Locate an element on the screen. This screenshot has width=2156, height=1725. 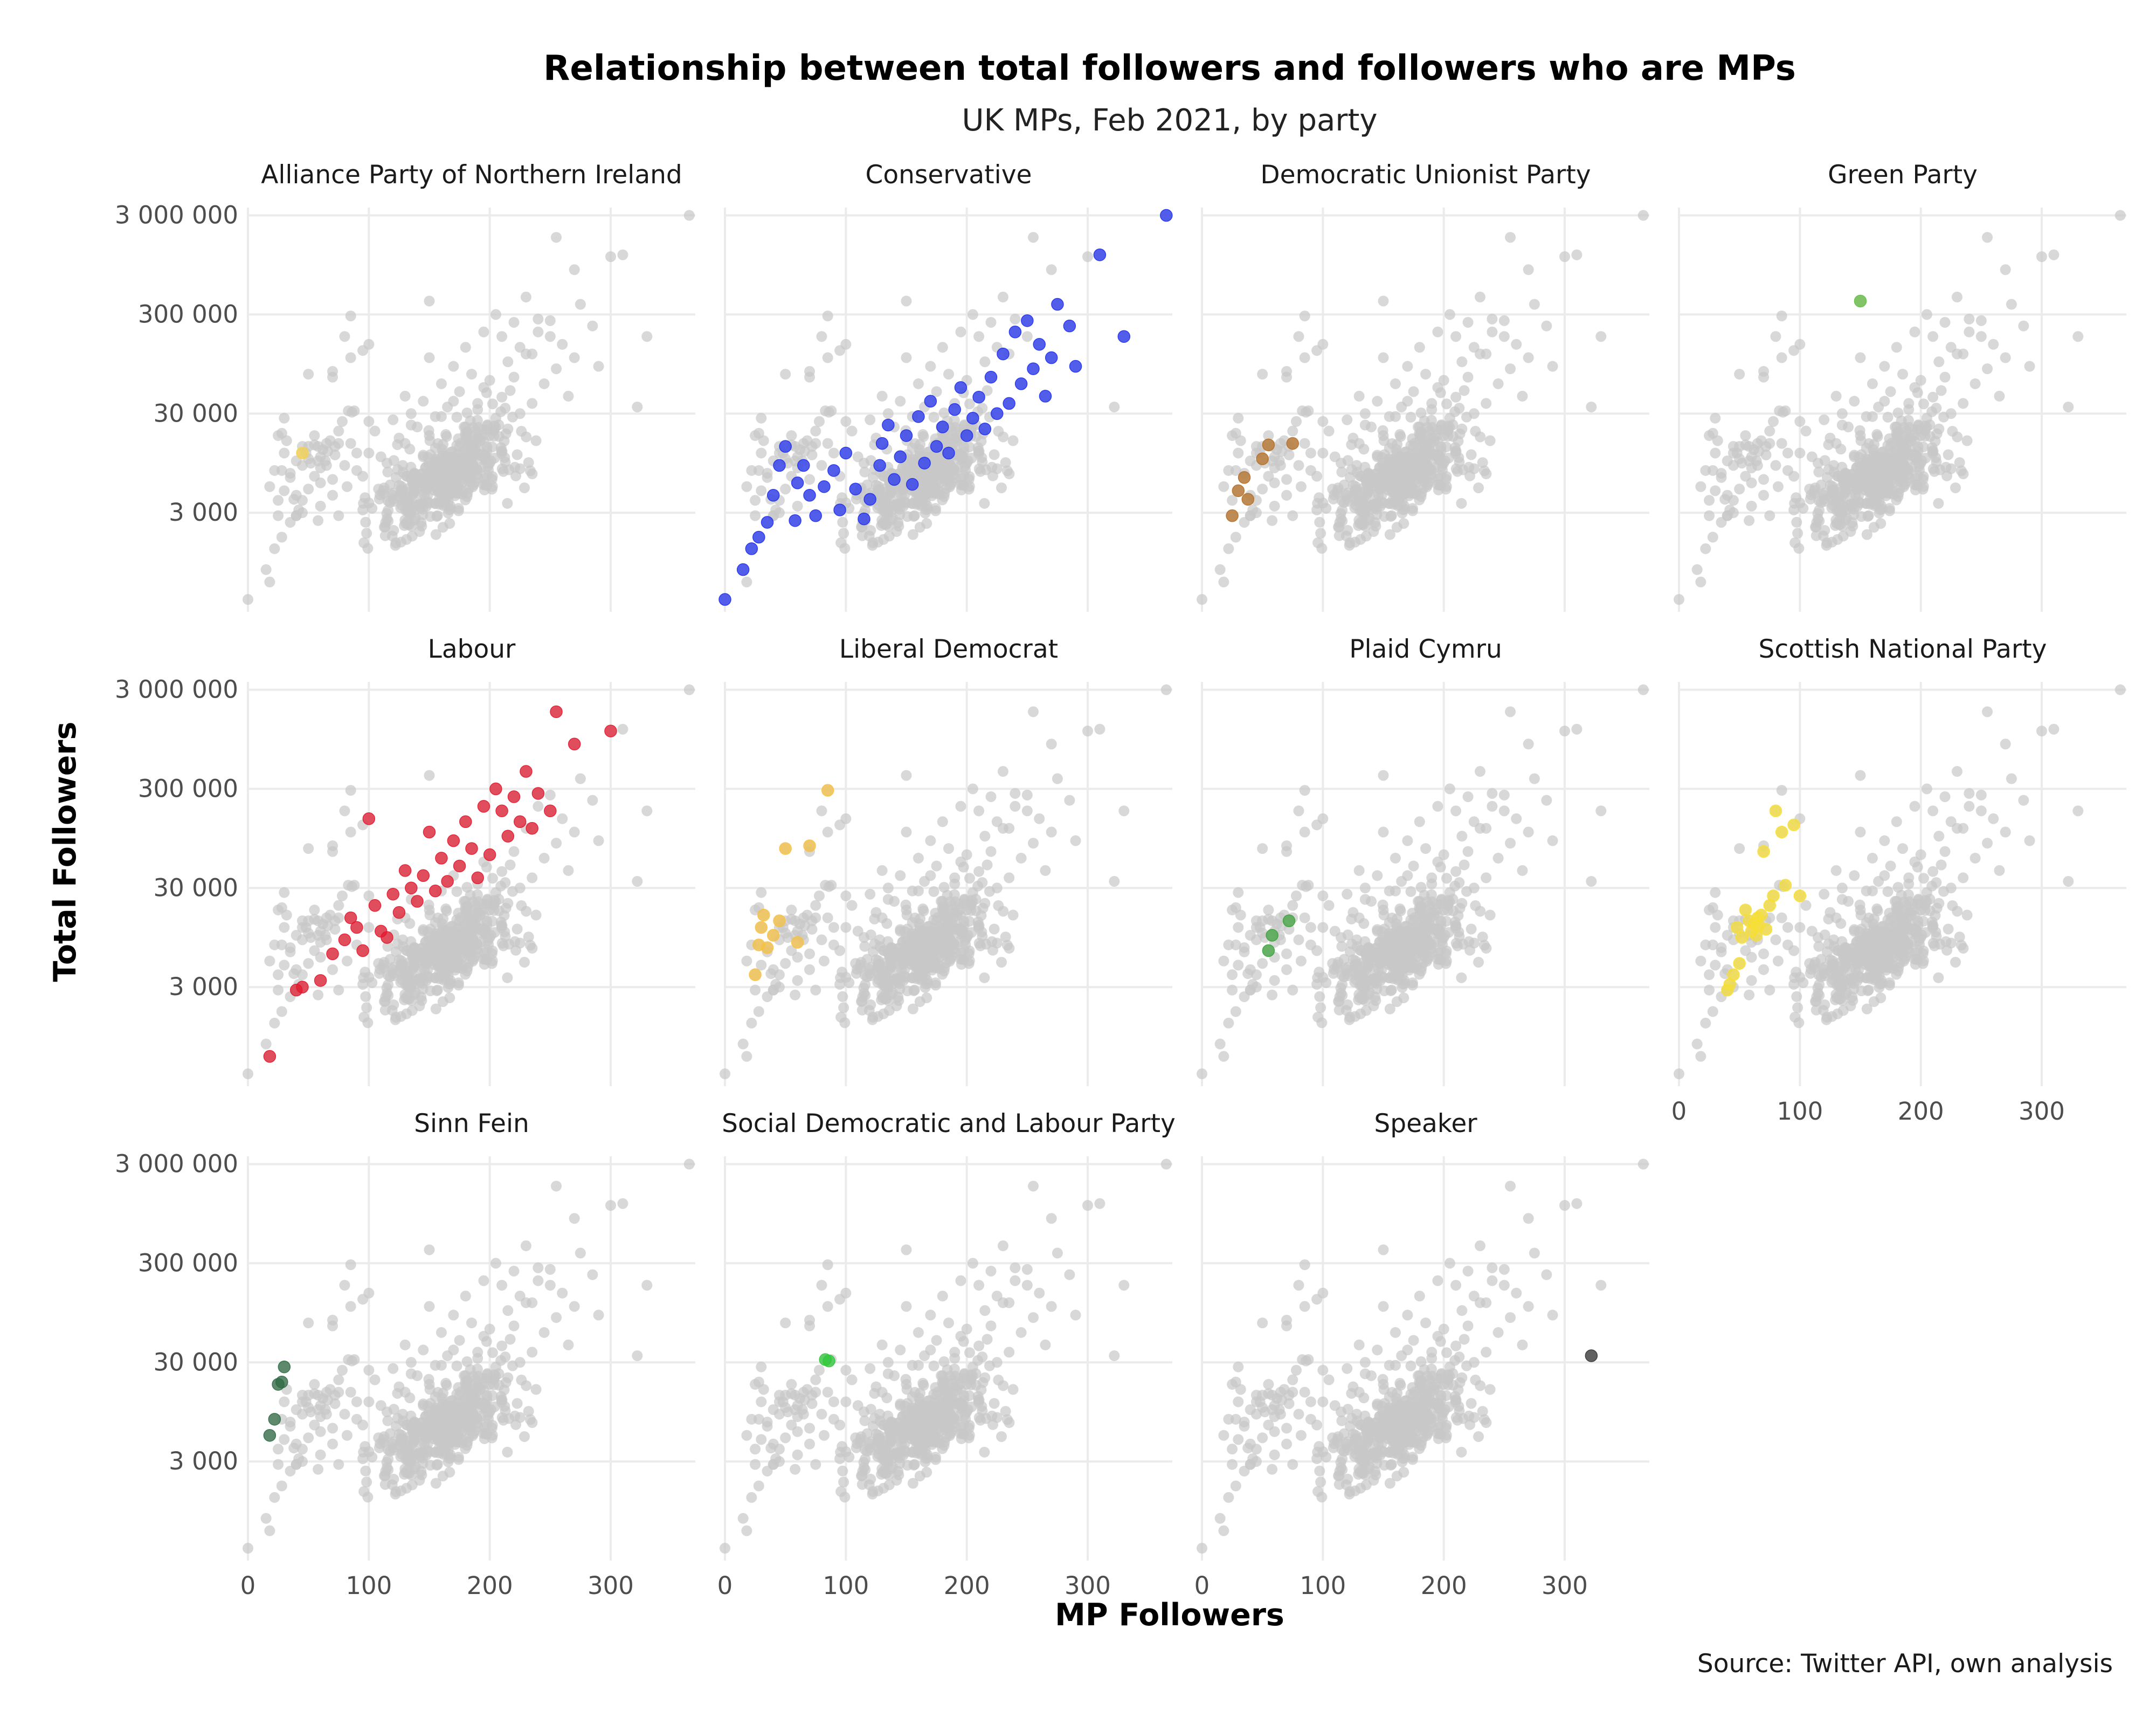
facet-panel: Plaid Cymru is located at coordinates (1423, 860).